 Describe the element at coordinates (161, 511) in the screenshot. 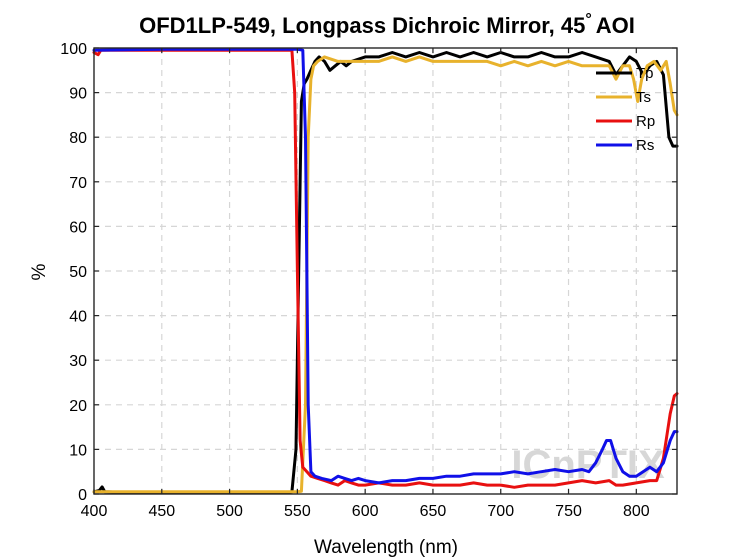

I see `x-tick-label: 450` at that location.